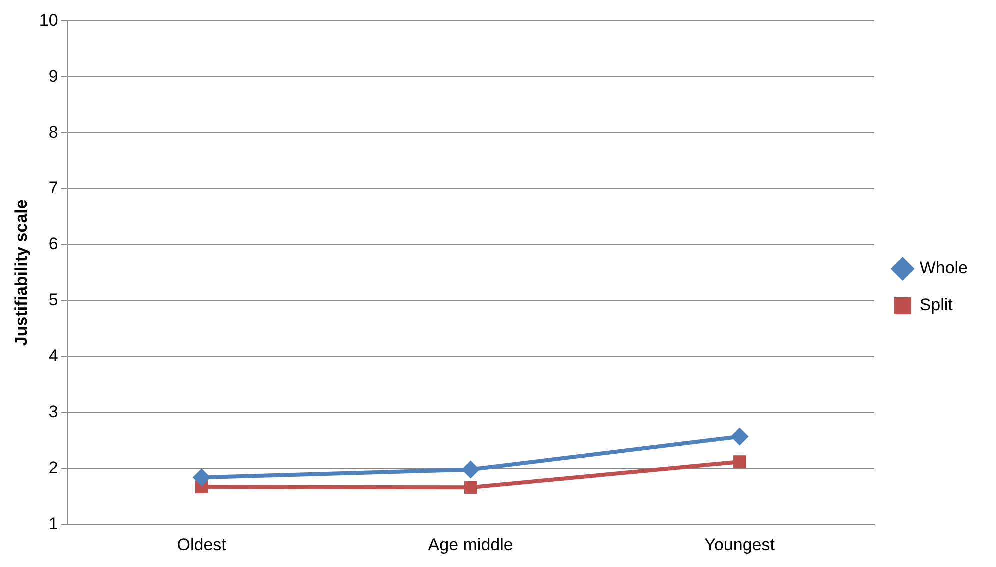 This screenshot has height=567, width=996. What do you see at coordinates (53, 300) in the screenshot?
I see `y-tick-label: 5` at bounding box center [53, 300].